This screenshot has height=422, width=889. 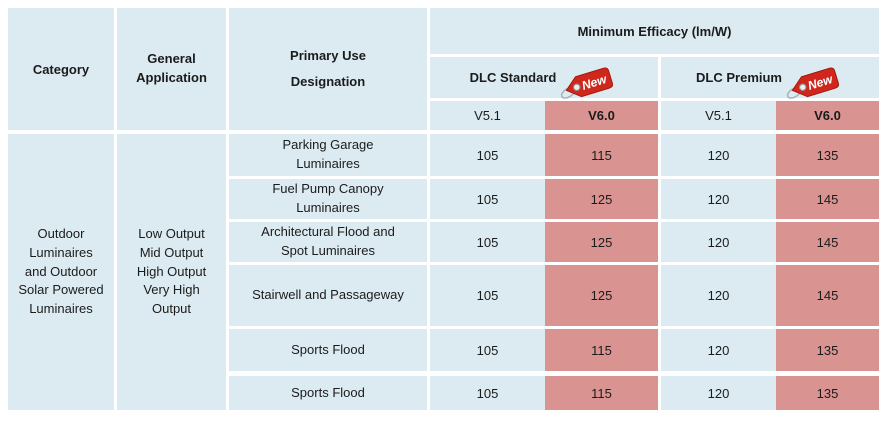 What do you see at coordinates (62, 71) in the screenshot?
I see `column-header-category: Category` at bounding box center [62, 71].